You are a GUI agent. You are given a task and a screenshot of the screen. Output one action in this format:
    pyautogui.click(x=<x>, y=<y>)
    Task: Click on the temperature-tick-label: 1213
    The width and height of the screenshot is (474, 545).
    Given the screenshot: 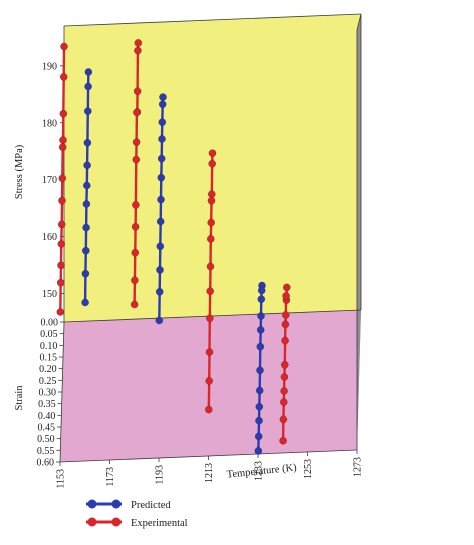 What is the action you would take?
    pyautogui.click(x=209, y=473)
    